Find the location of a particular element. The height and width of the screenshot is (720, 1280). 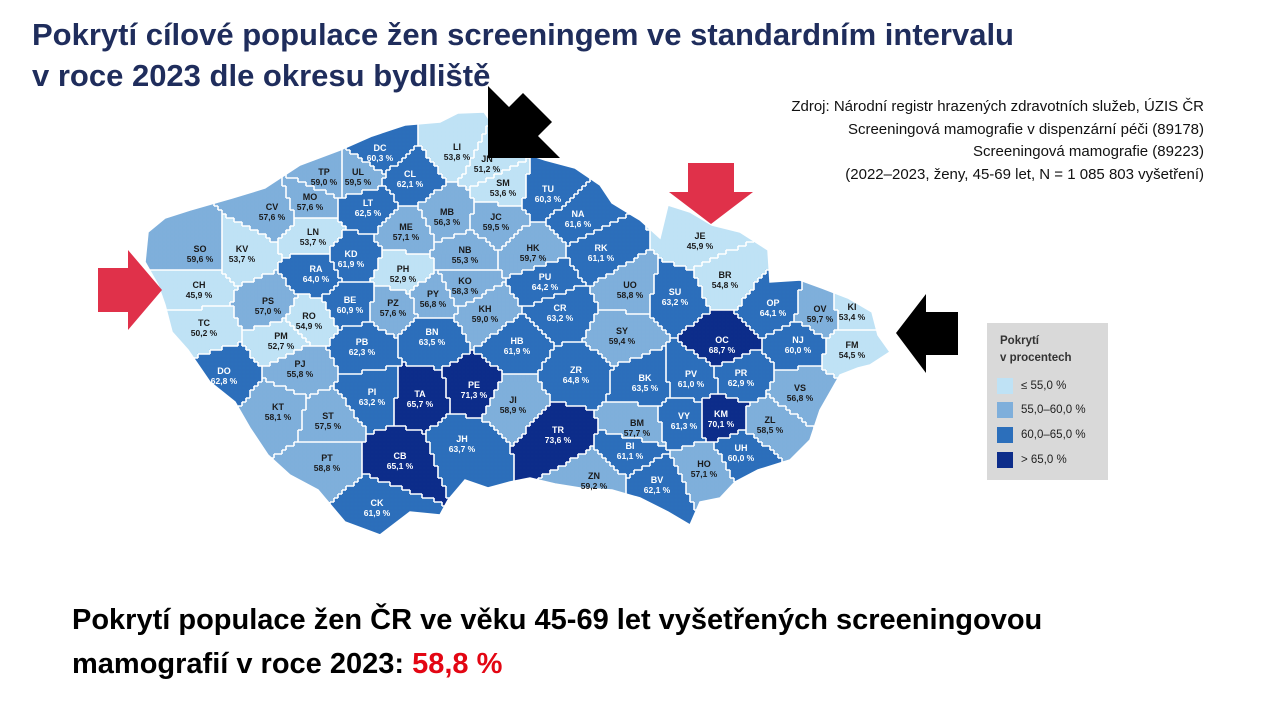

district-so is located at coordinates (184, 191).